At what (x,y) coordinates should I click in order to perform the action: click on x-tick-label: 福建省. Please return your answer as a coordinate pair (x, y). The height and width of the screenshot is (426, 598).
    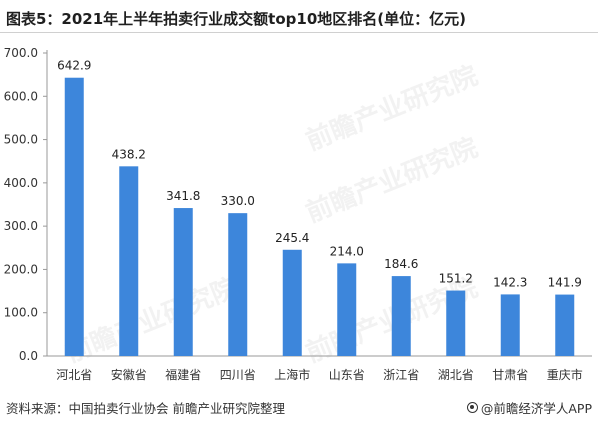
    Looking at the image, I should click on (183, 374).